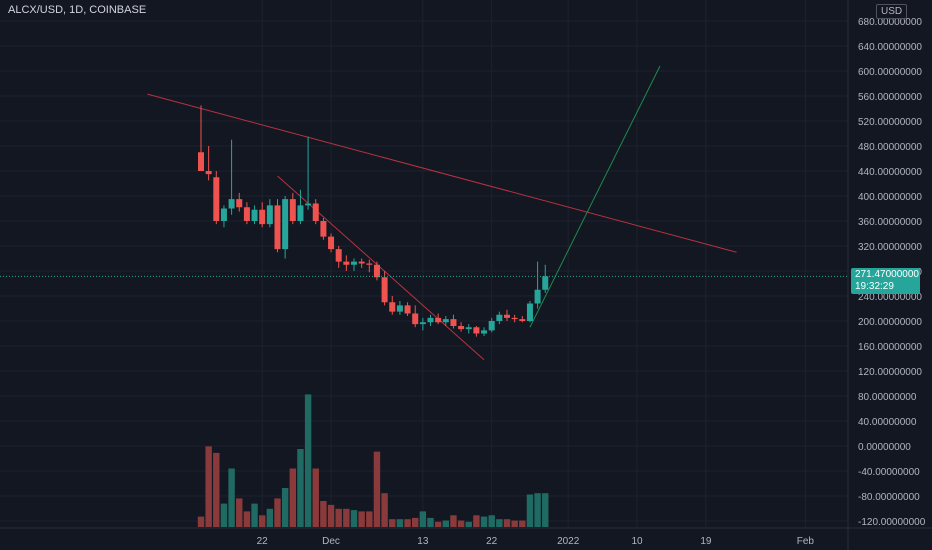  What do you see at coordinates (889, 472) in the screenshot?
I see `y-tick-label: -40.00000000` at bounding box center [889, 472].